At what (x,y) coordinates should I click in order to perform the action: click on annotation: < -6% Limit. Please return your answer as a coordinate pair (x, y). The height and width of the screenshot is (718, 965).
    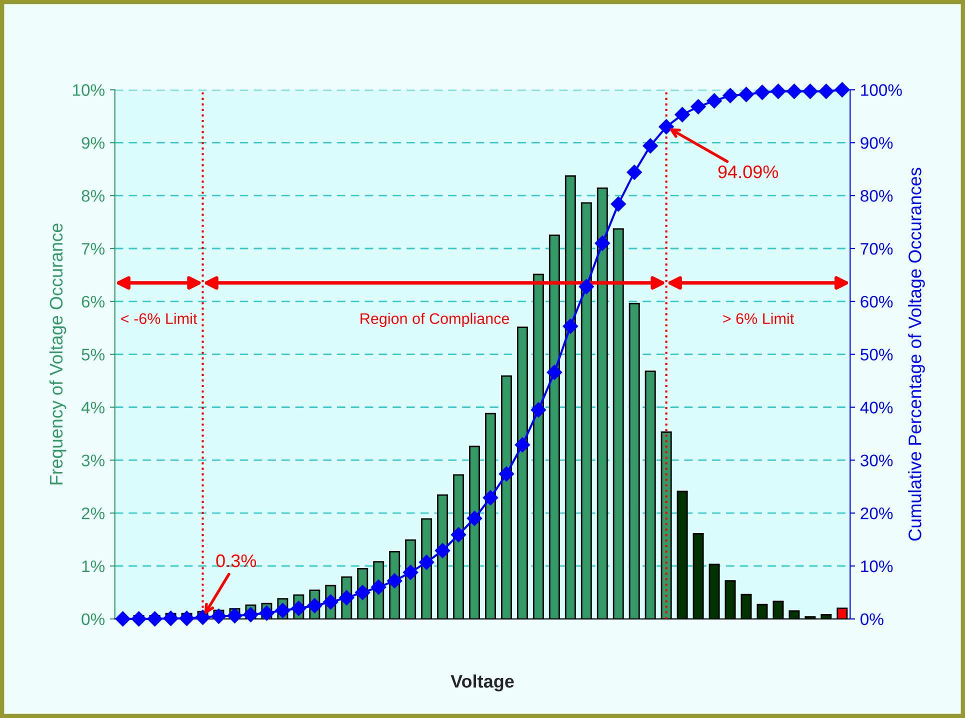
    Looking at the image, I should click on (159, 318).